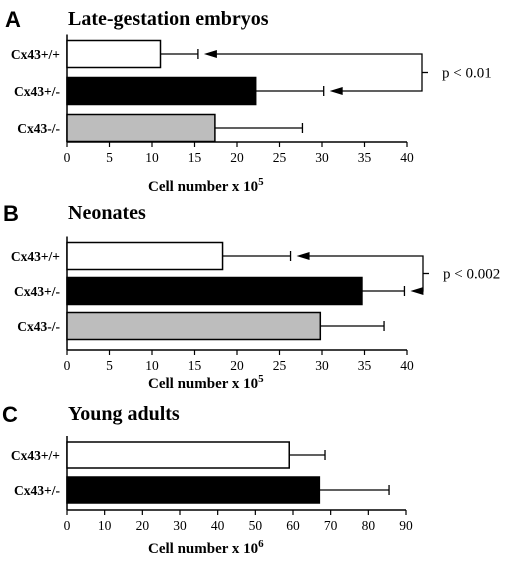  Describe the element at coordinates (256, 525) in the screenshot. I see `x-tick-label: 50` at that location.